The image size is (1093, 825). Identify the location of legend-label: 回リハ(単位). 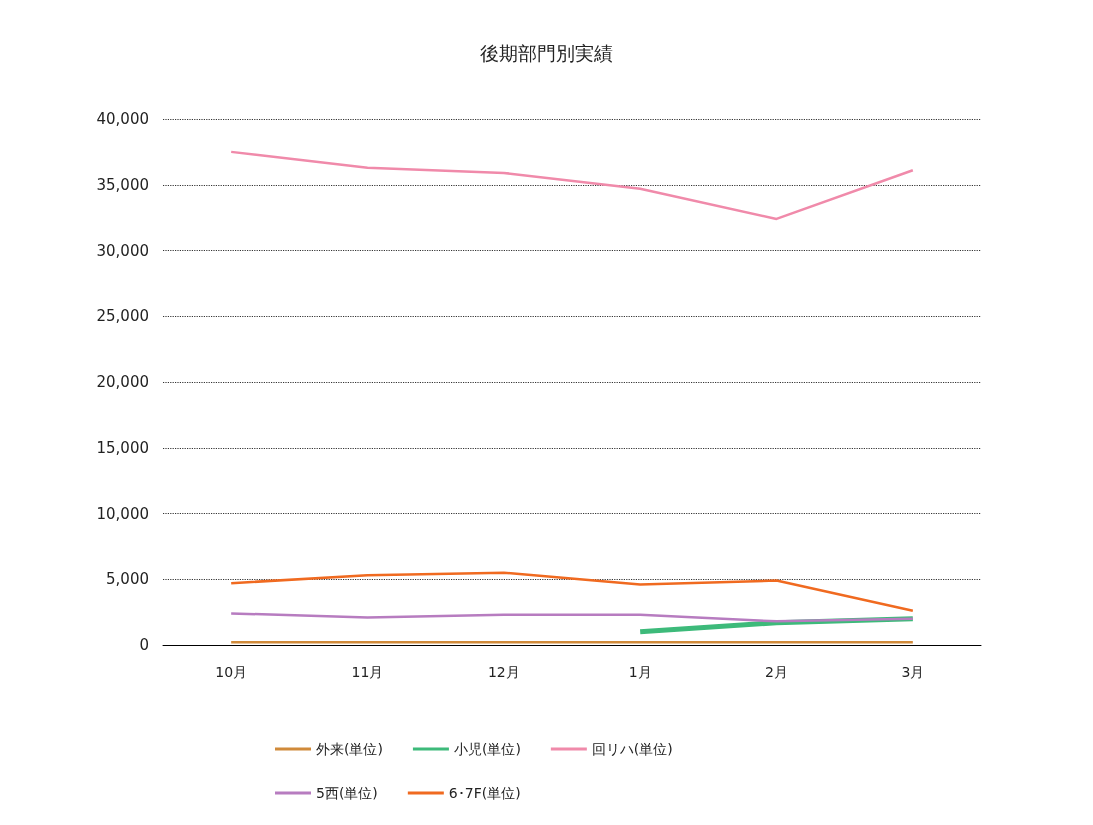
(632, 749).